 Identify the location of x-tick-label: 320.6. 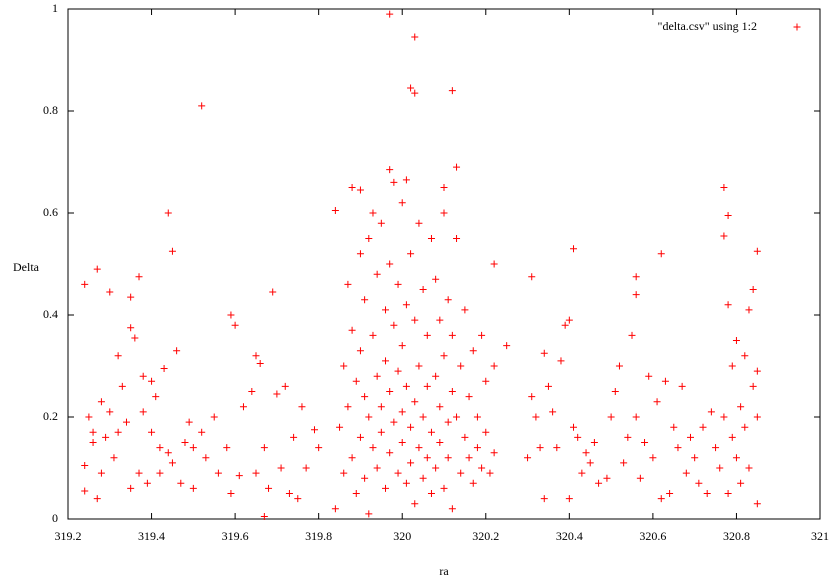
(652, 536).